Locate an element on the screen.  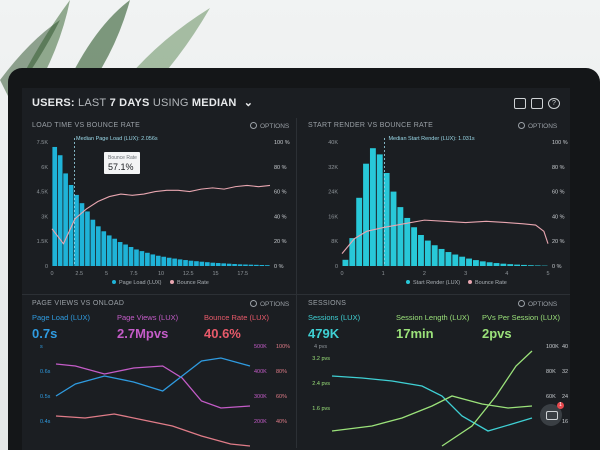
x-tick-label: 3 is located at coordinates (465, 274).